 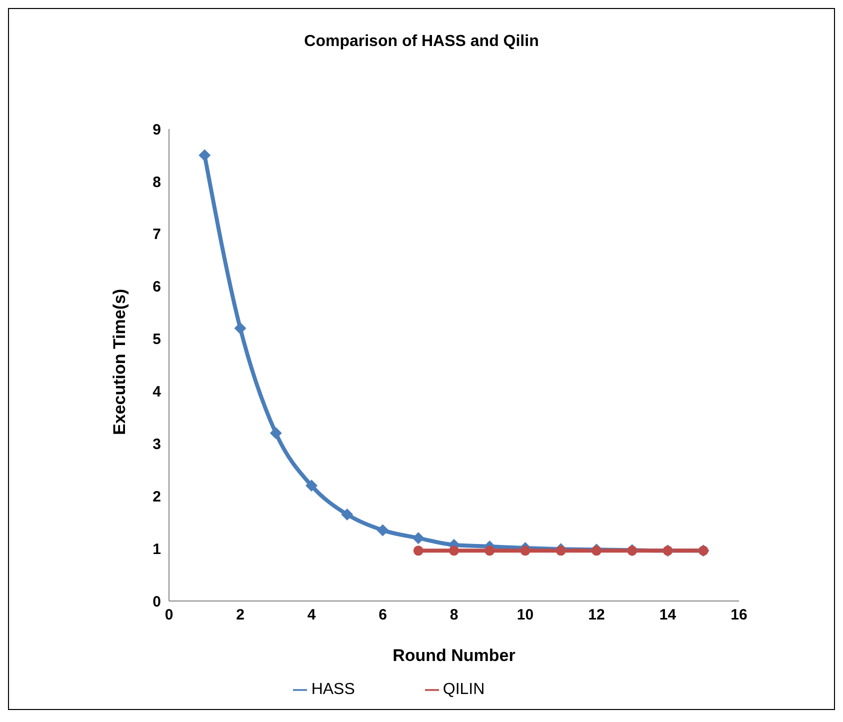 What do you see at coordinates (421, 42) in the screenshot?
I see `chart-title: Comparison of HASS and Qilin` at bounding box center [421, 42].